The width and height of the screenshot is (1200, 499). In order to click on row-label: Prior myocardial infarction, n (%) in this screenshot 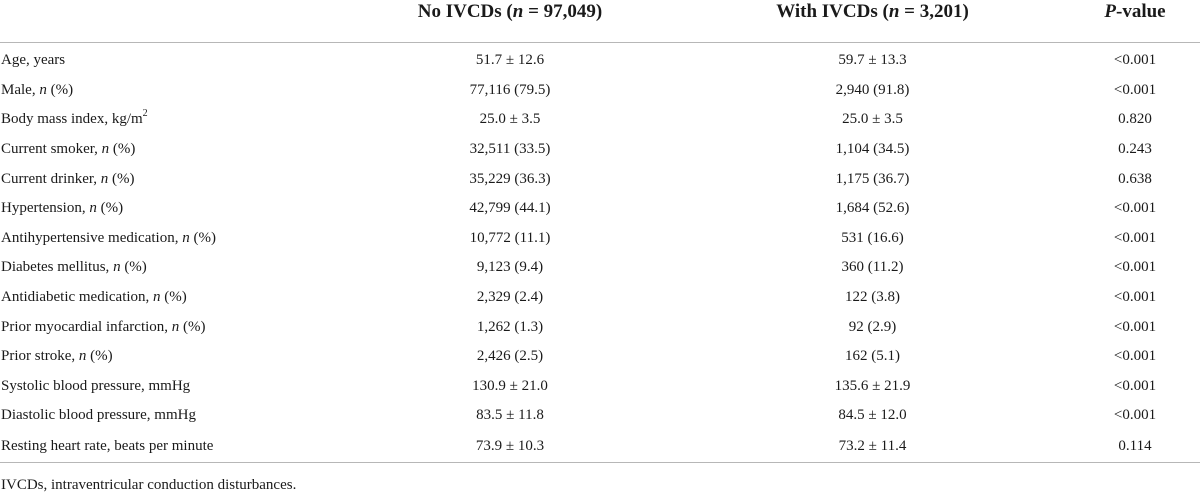, I will do `click(172, 327)`.